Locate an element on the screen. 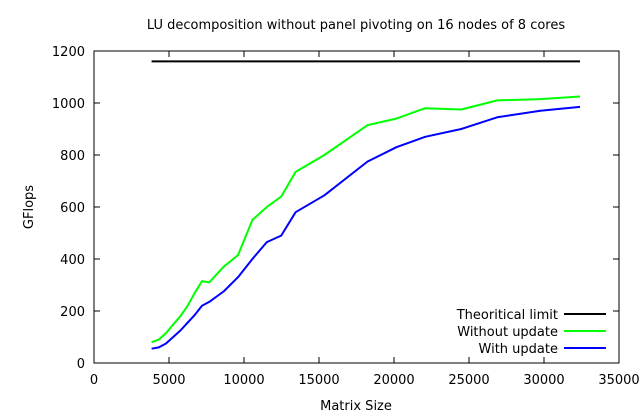 The height and width of the screenshot is (417, 640). x-tick-label: 20000 is located at coordinates (393, 380).